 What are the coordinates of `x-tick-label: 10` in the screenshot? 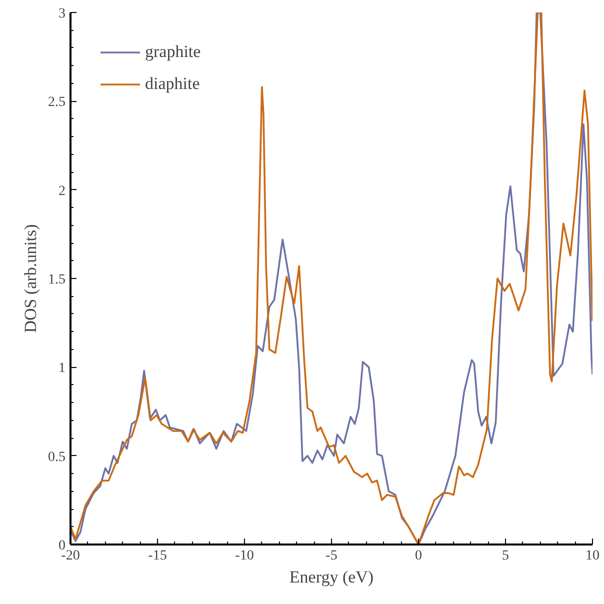 It's located at (593, 556).